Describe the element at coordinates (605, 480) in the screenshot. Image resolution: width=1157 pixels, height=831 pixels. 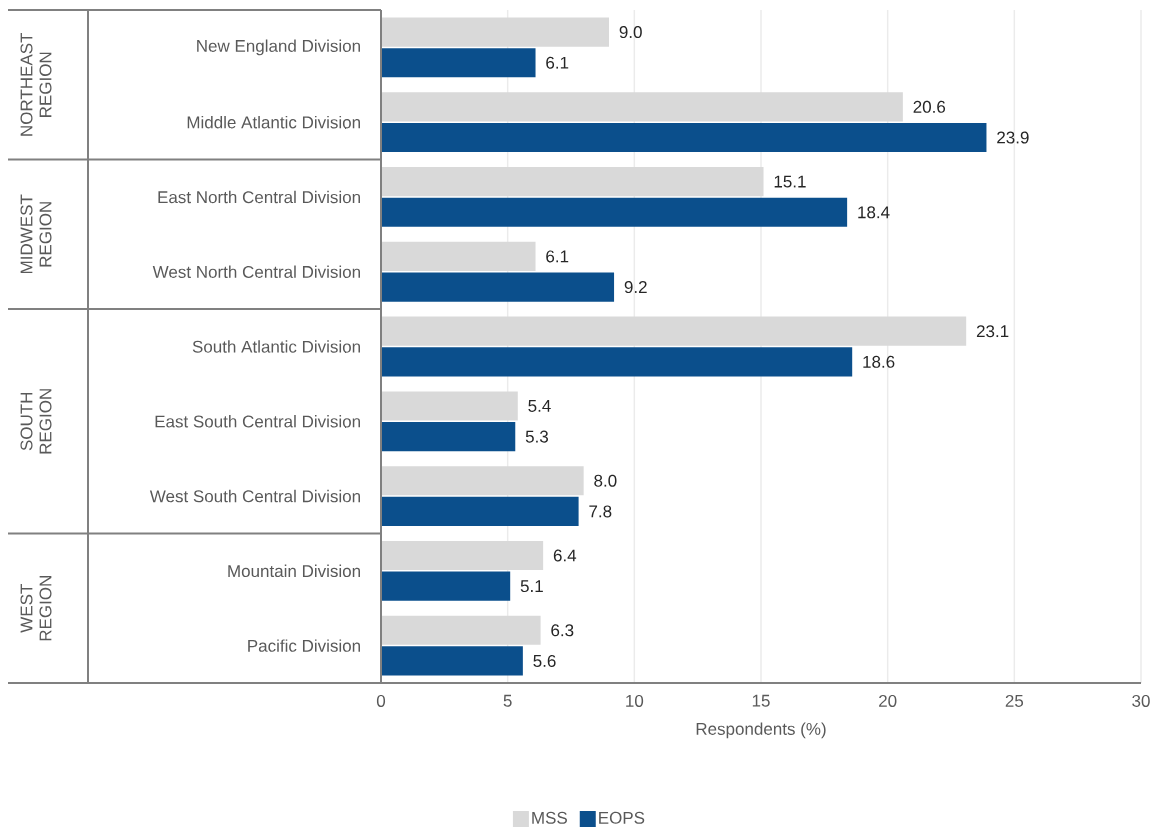
I see `data-label: 8.0` at that location.